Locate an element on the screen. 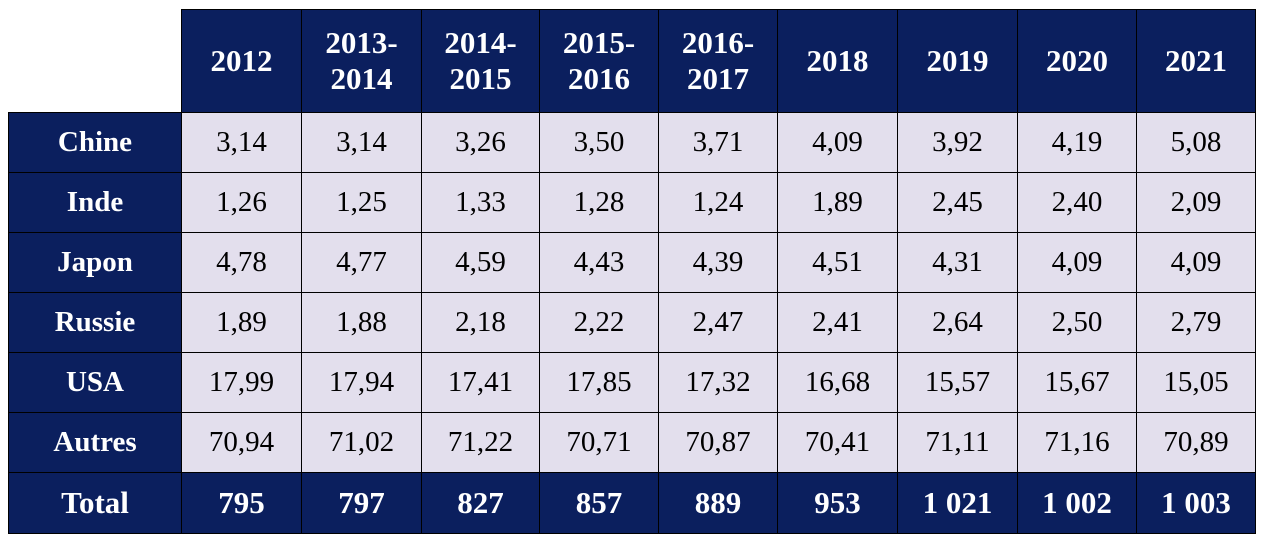 The width and height of the screenshot is (1266, 542). total-cell: 1 002 is located at coordinates (1077, 503).